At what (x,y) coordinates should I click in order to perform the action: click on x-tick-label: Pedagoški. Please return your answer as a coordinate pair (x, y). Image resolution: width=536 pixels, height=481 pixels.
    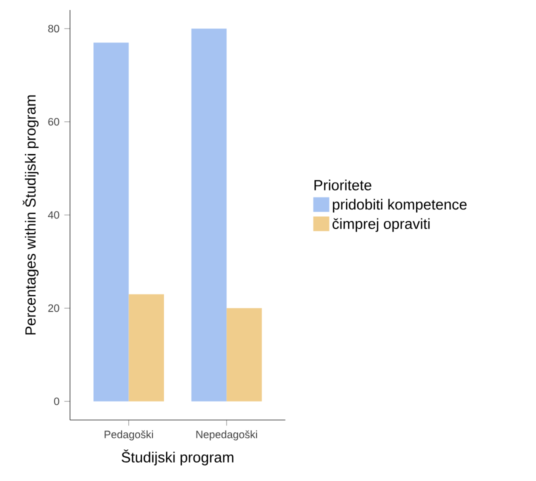
    Looking at the image, I should click on (128, 435).